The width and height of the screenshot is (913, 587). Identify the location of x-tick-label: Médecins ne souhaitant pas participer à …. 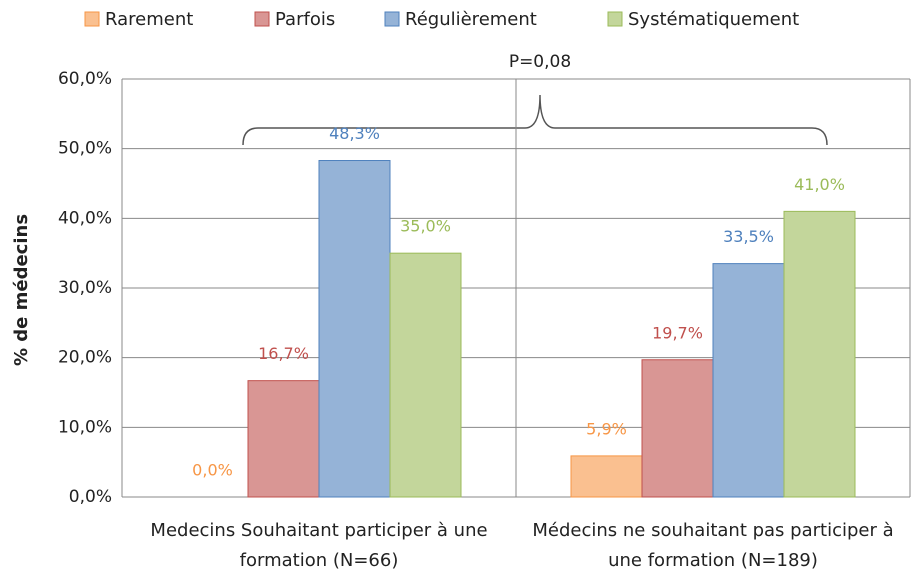
(713, 545).